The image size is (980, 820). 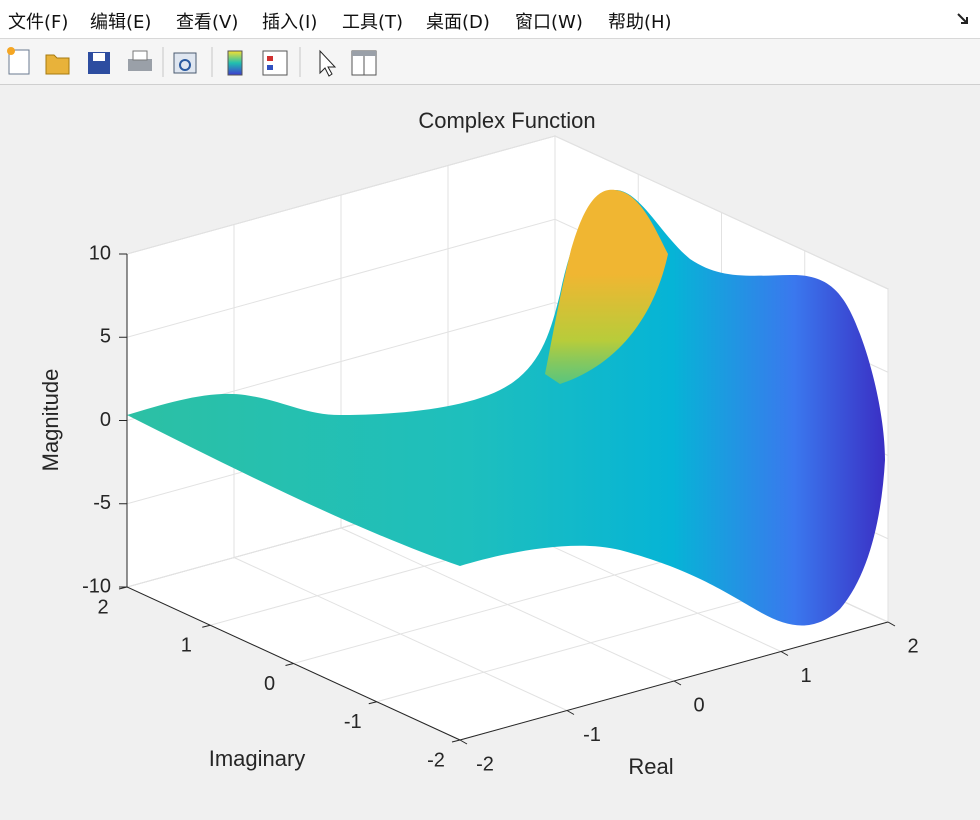 I want to click on save-button, so click(x=99, y=63).